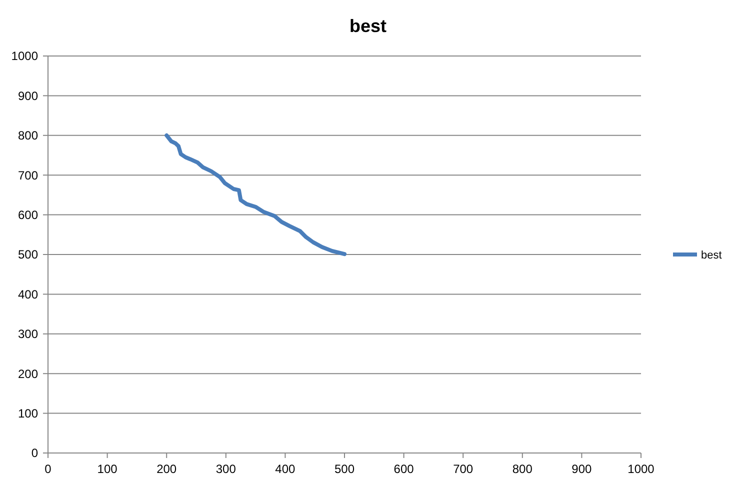 This screenshot has height=486, width=736. I want to click on y-tick-label: 700, so click(28, 175).